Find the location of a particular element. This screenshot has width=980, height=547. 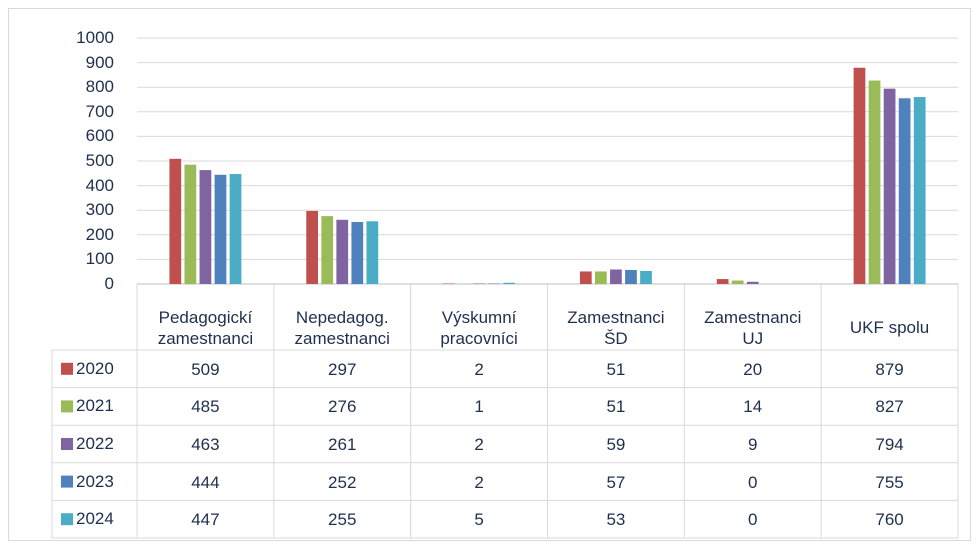

y-tick-label: 0 is located at coordinates (109, 283).